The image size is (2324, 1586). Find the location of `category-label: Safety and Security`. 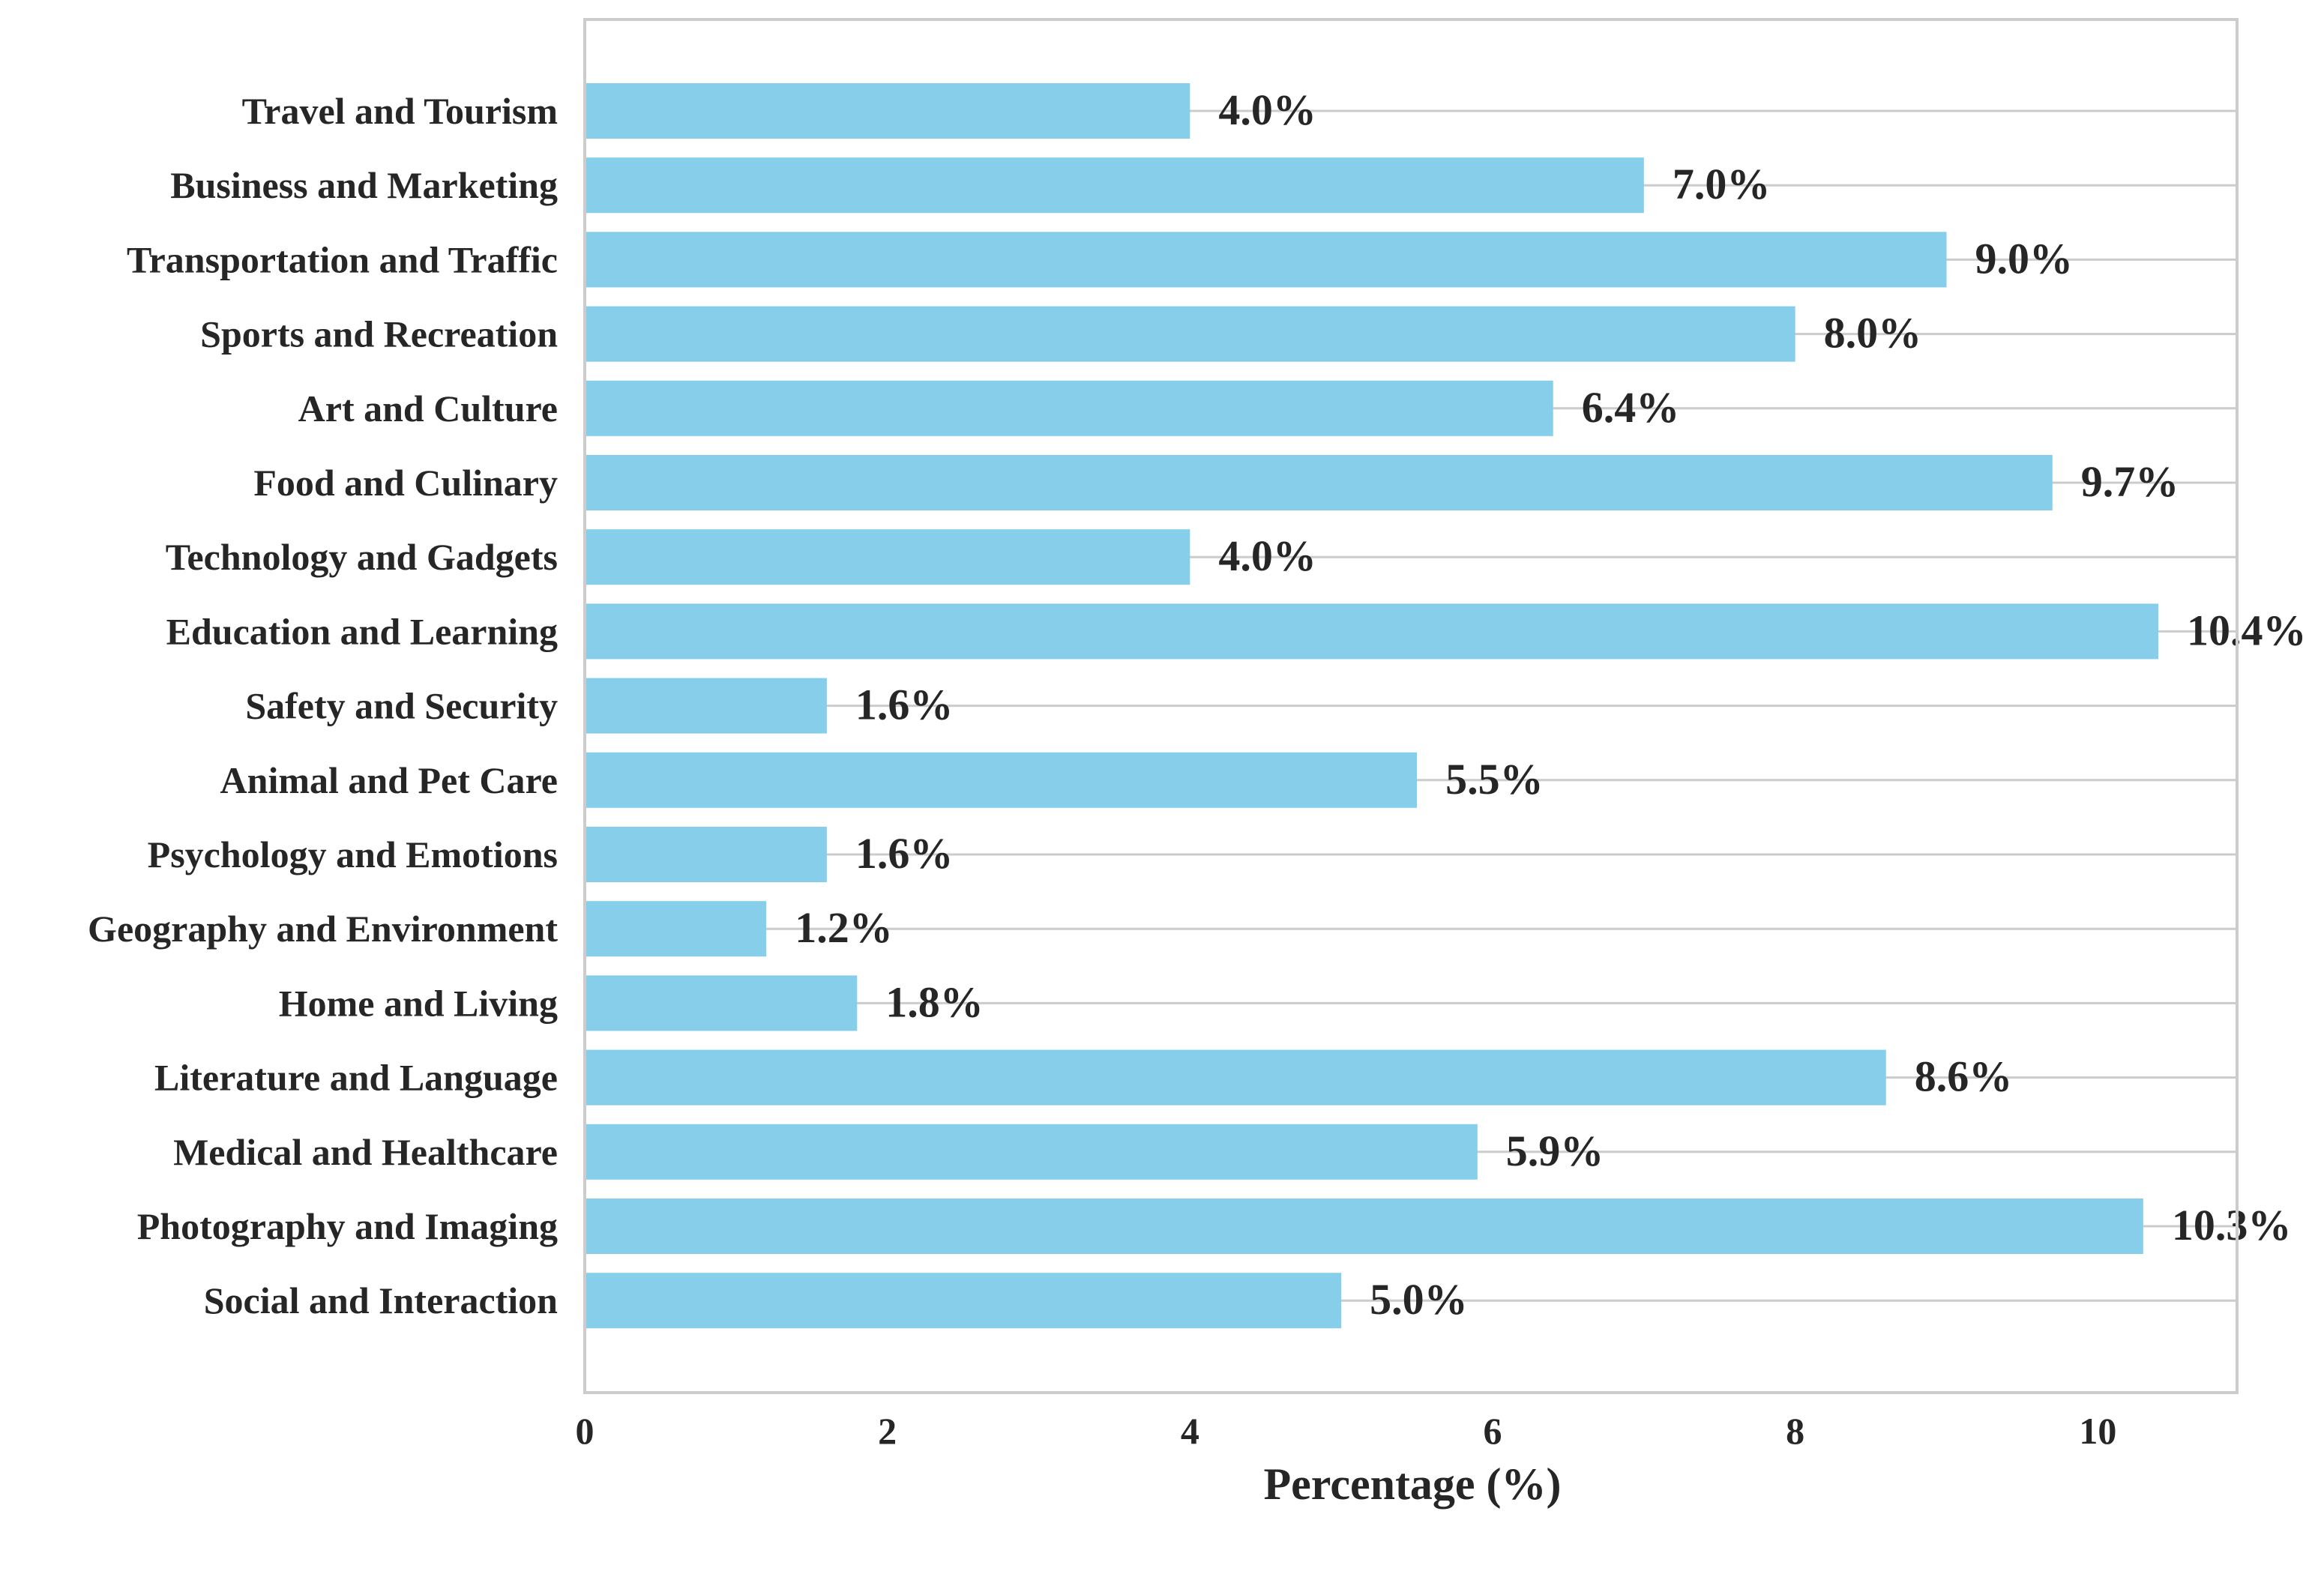

category-label: Safety and Security is located at coordinates (401, 706).